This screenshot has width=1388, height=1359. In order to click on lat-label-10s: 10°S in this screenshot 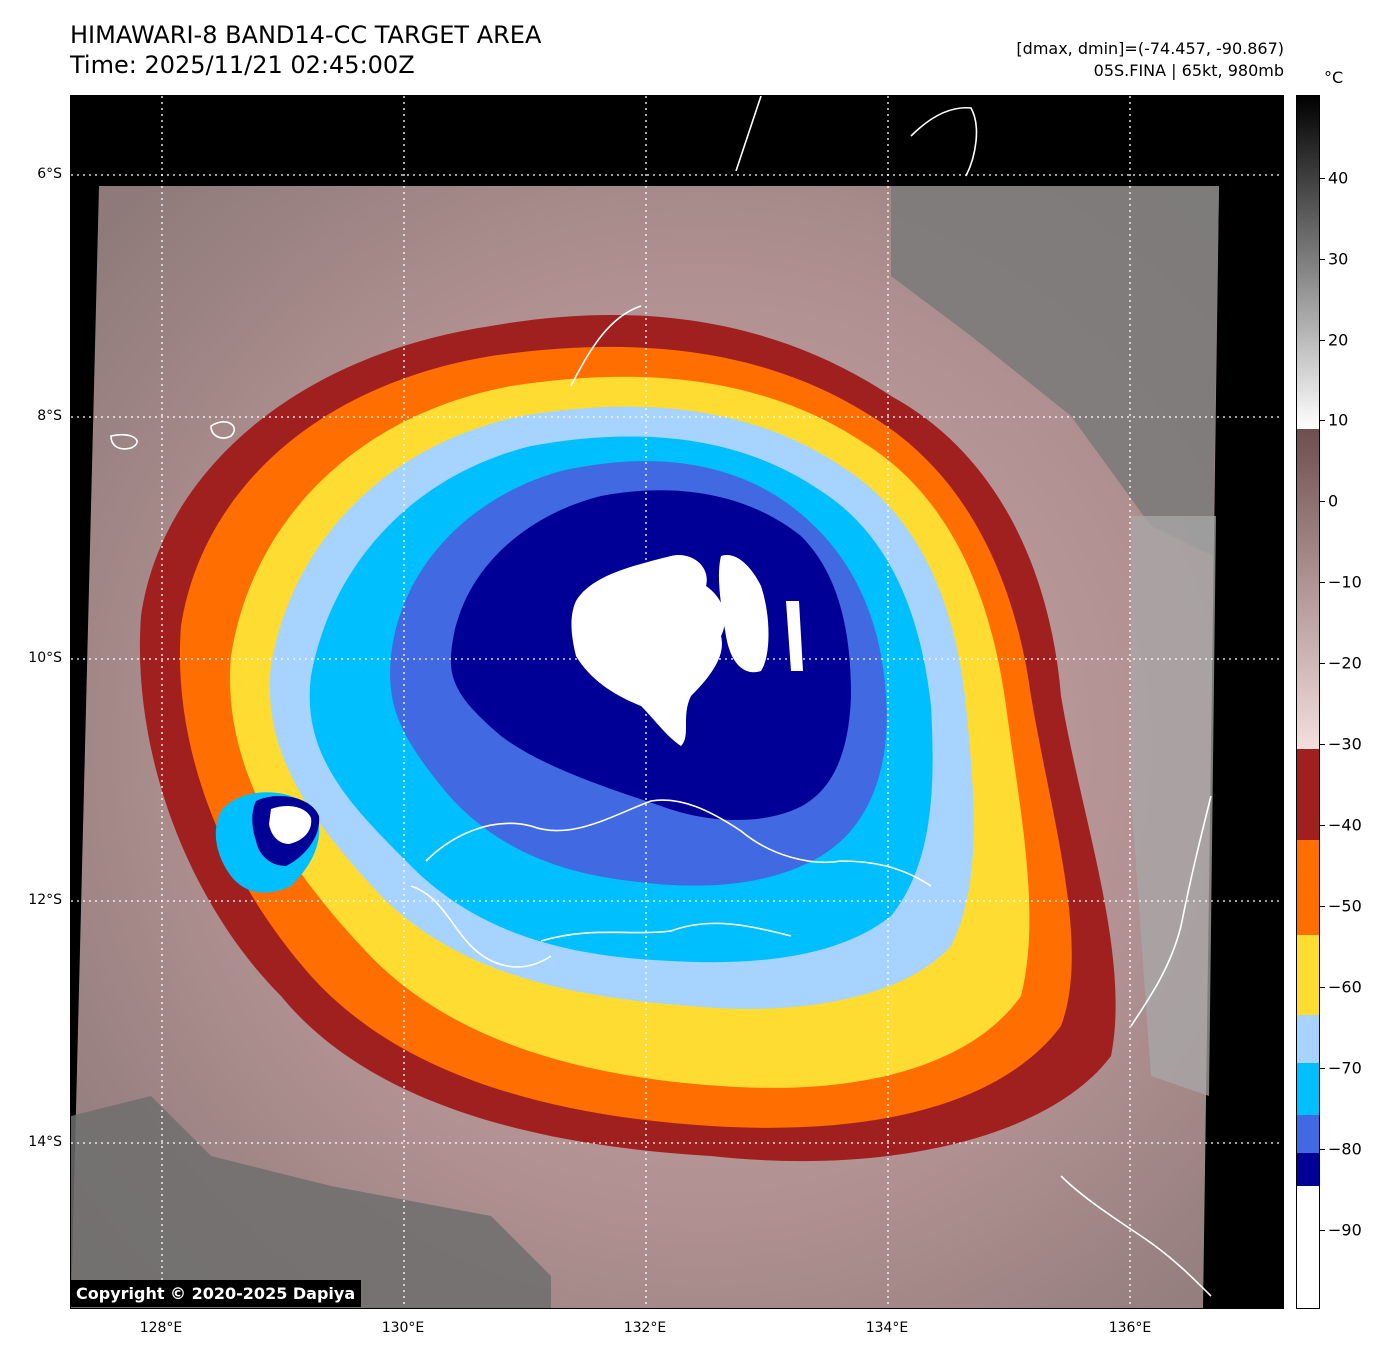, I will do `click(45, 658)`.